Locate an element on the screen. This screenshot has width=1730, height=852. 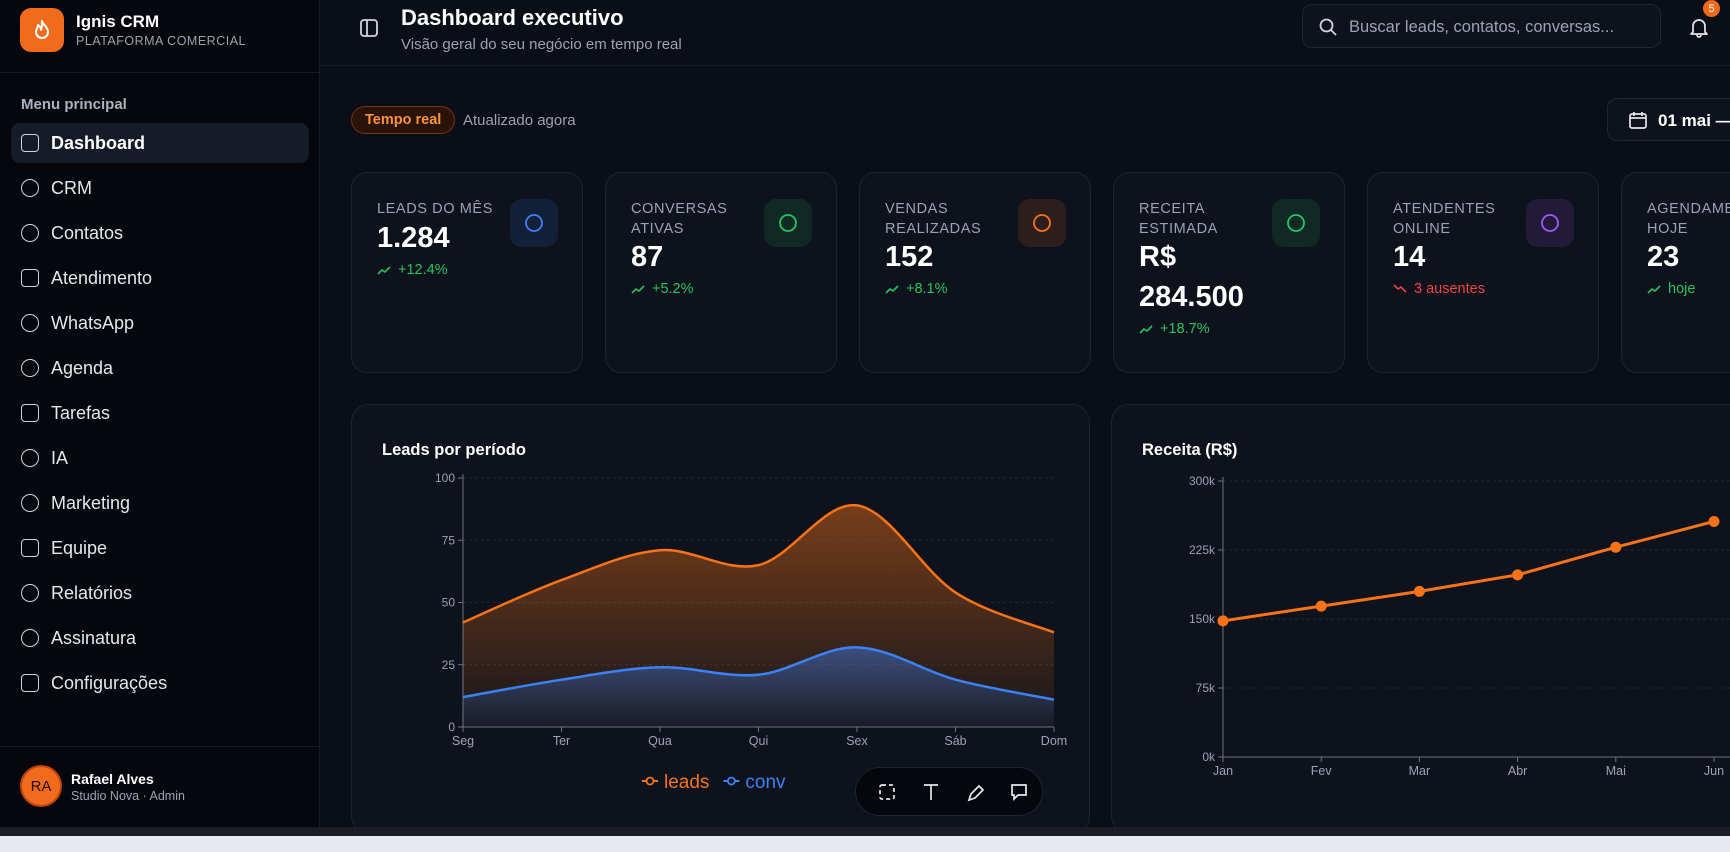
y-tick-label: 0 is located at coordinates (451, 727).